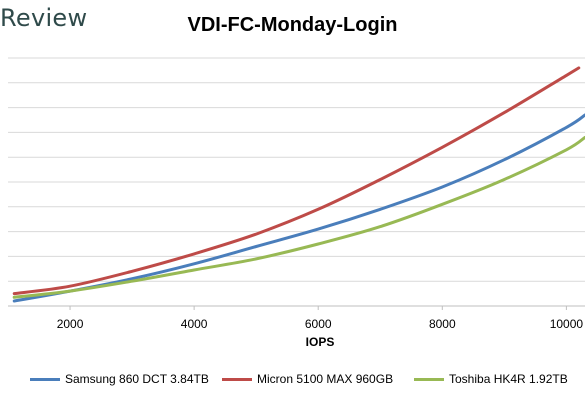 The width and height of the screenshot is (585, 401). Describe the element at coordinates (296, 318) in the screenshot. I see `x-axis: 2000 4000 6000 8000 10000` at that location.